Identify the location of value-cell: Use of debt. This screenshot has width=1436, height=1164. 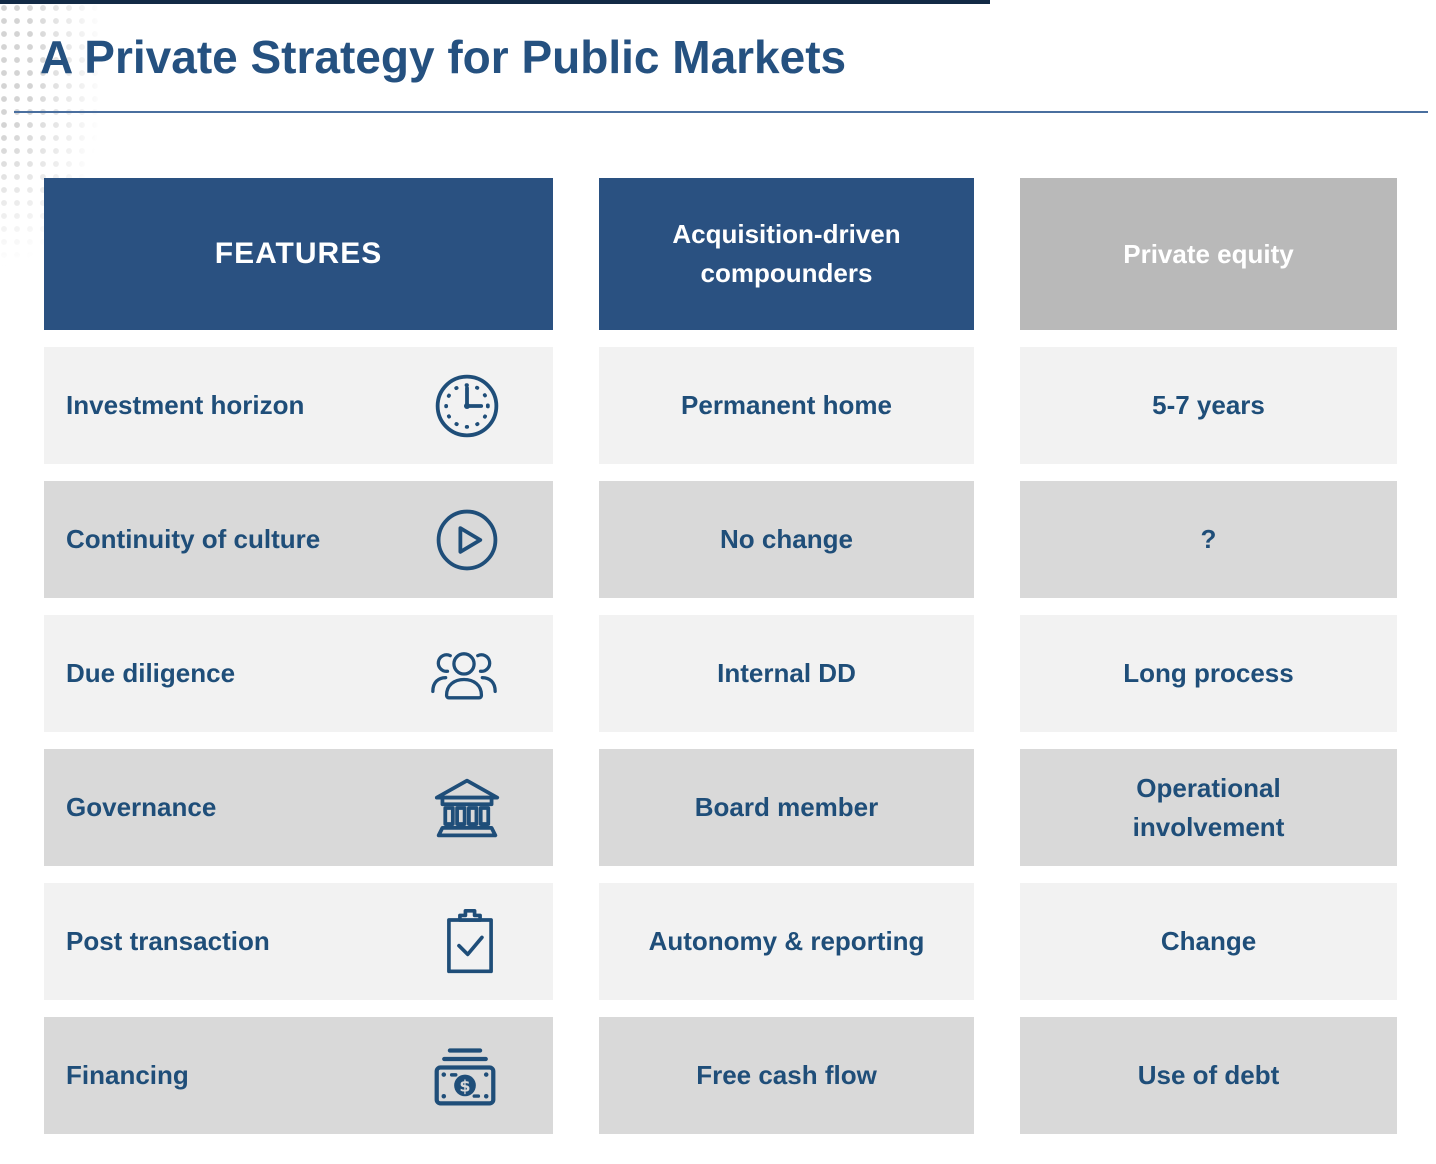
(1208, 1075).